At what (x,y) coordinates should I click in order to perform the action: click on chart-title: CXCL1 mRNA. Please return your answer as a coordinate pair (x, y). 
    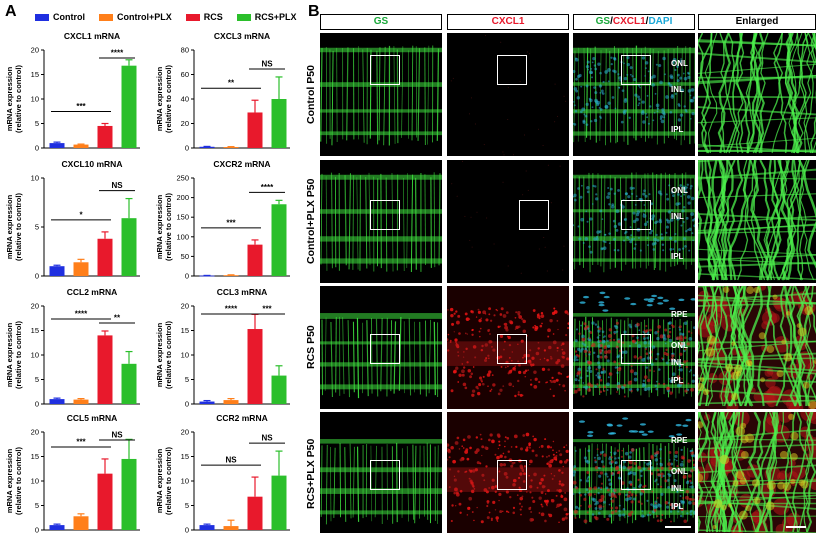
    Looking at the image, I should click on (92, 36).